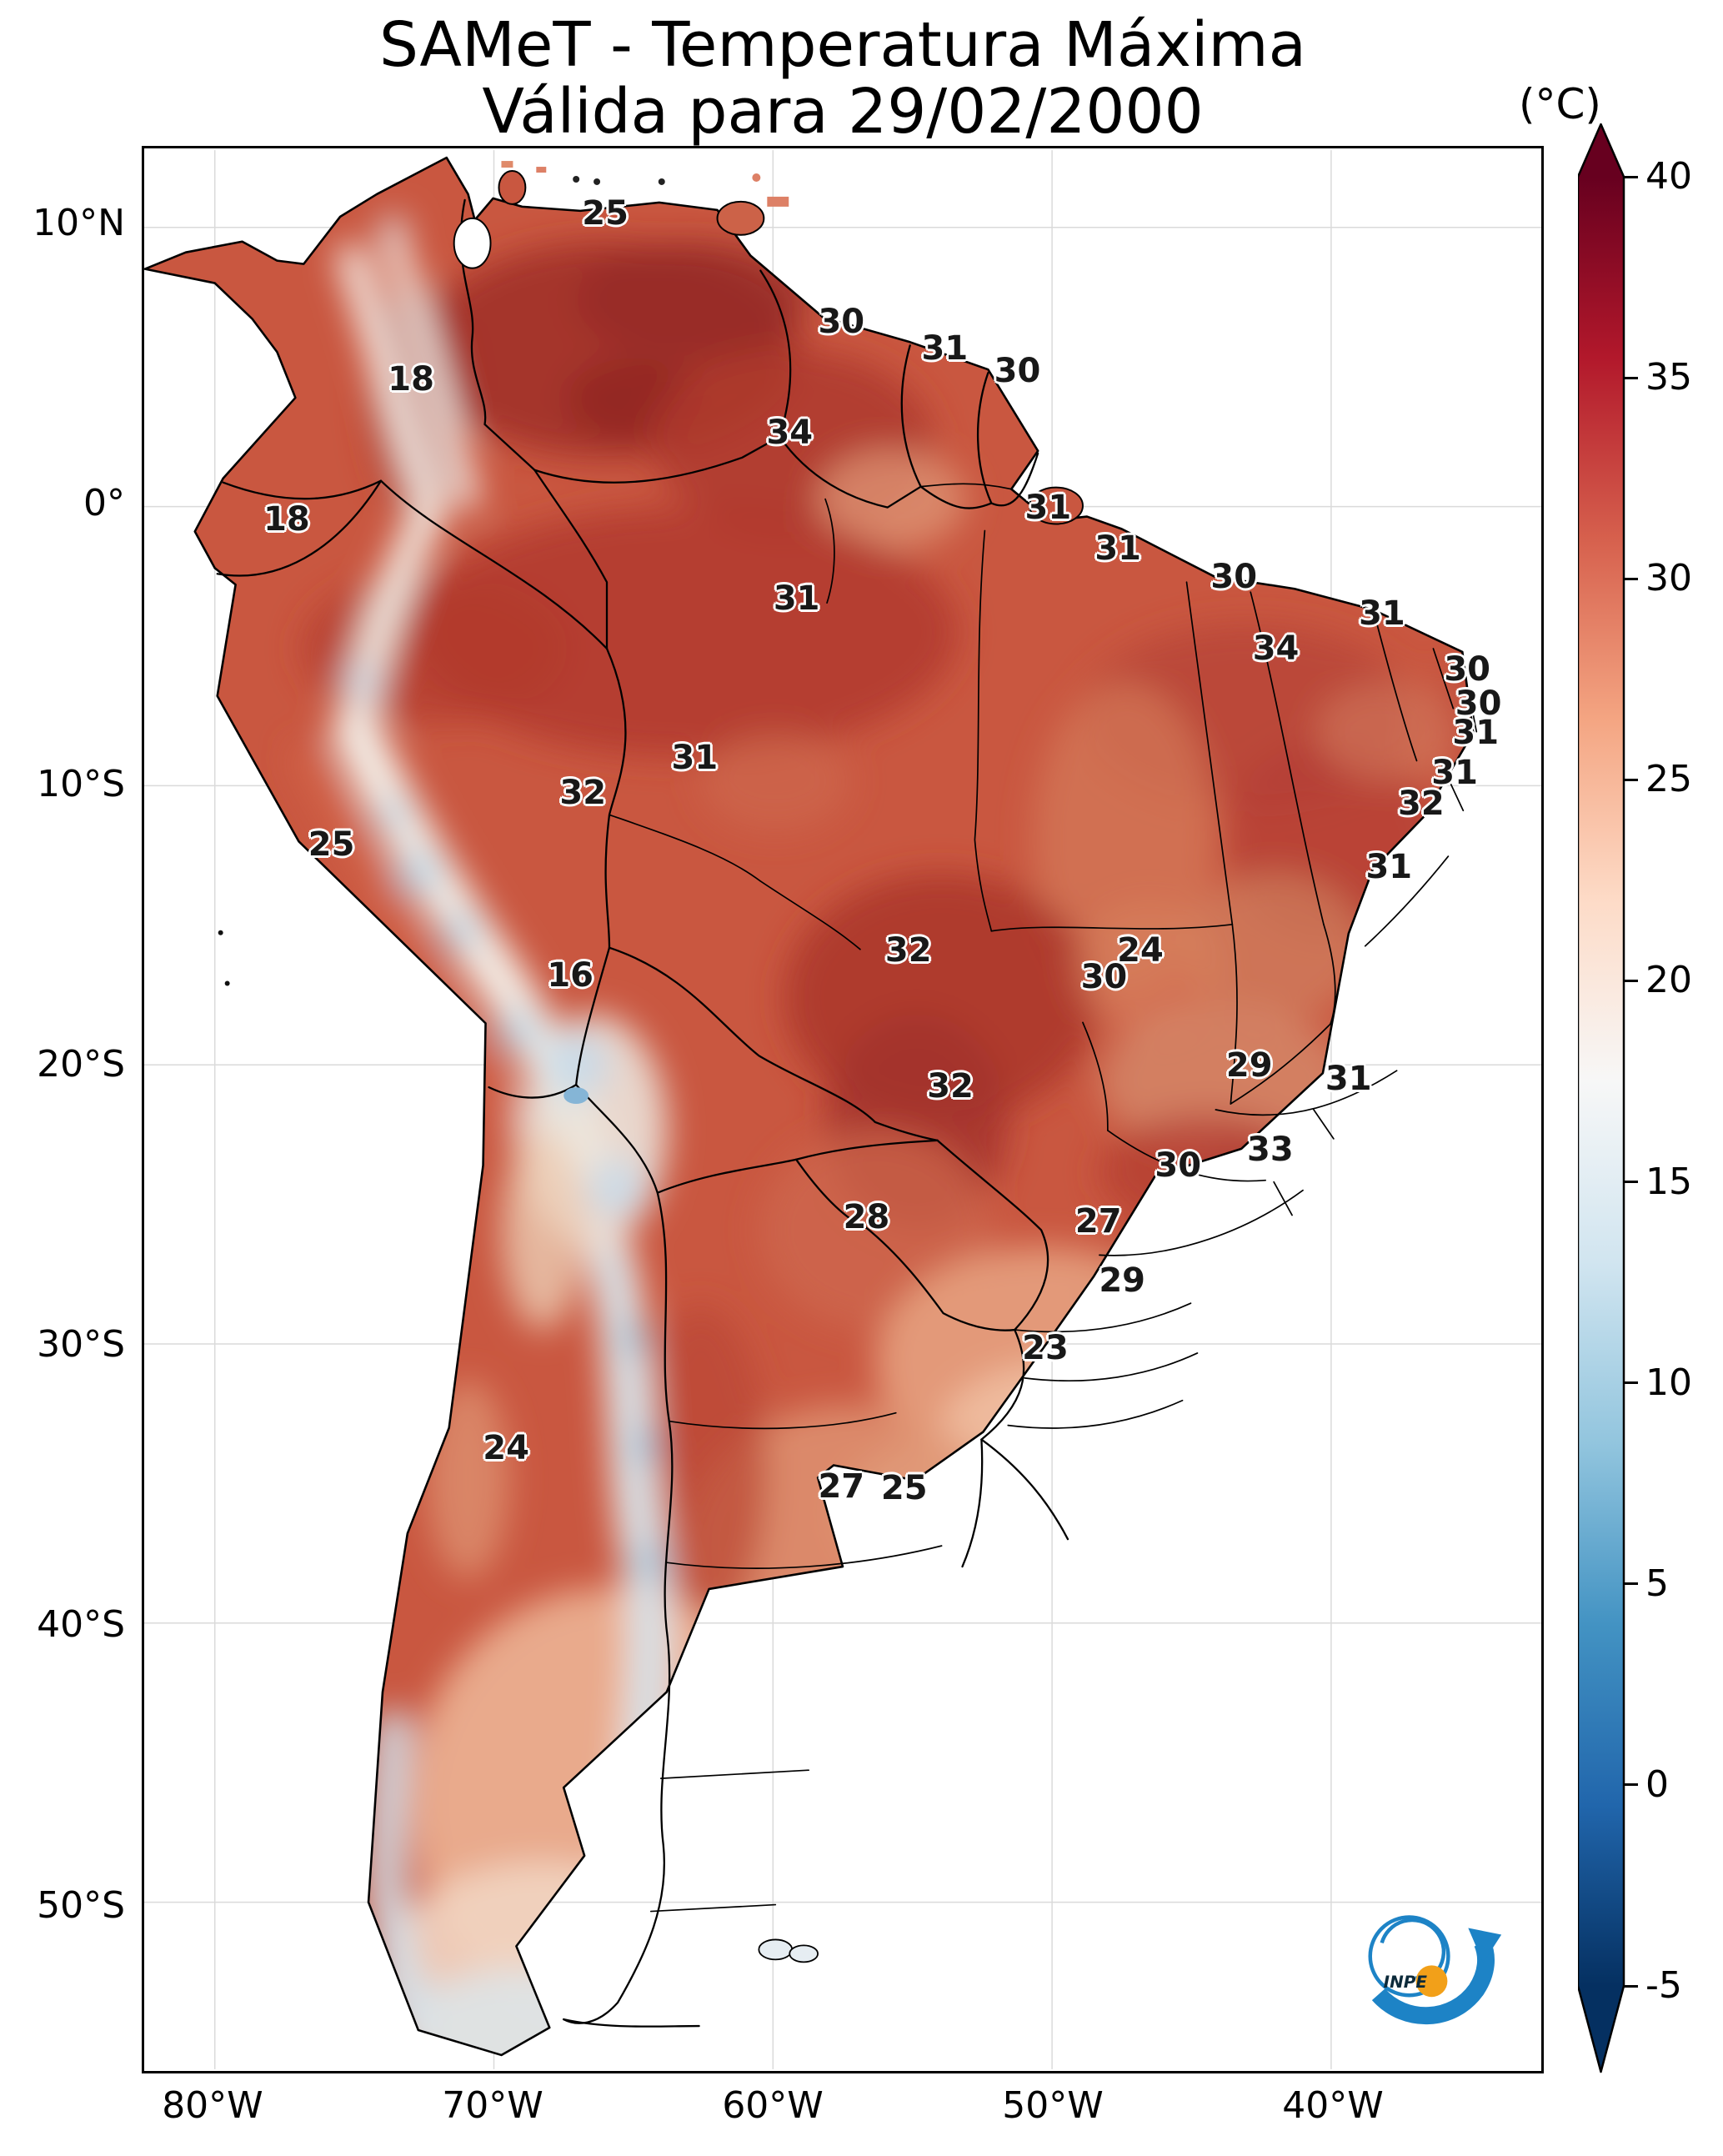  What do you see at coordinates (1668, 980) in the screenshot?
I see `colorbar-tick-label: 20` at bounding box center [1668, 980].